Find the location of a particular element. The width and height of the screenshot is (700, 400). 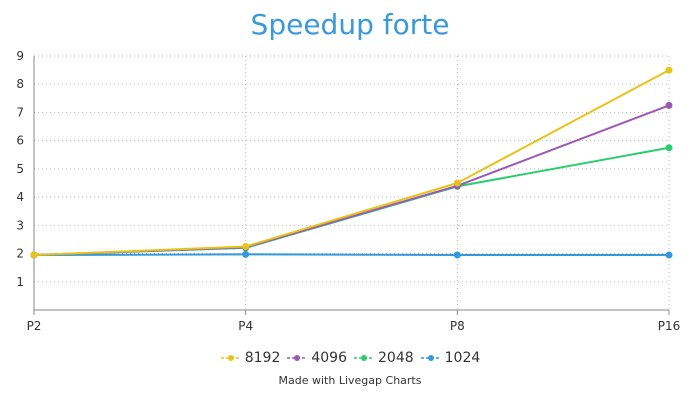

x-tick-label: P2 is located at coordinates (34, 326).